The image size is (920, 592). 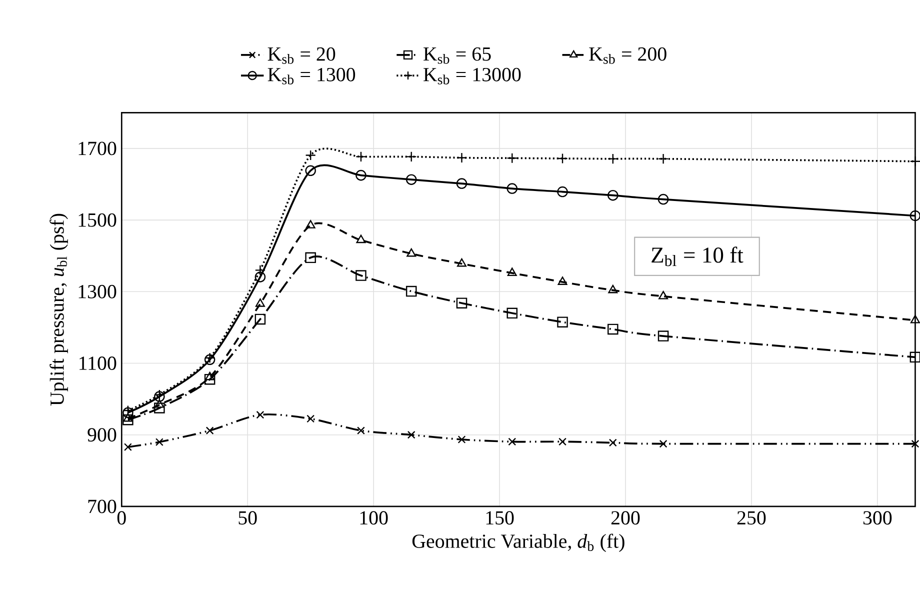 What do you see at coordinates (59, 310) in the screenshot?
I see `y-axis-title: Uplift pressure, u$_{bl}$ (psf)` at bounding box center [59, 310].